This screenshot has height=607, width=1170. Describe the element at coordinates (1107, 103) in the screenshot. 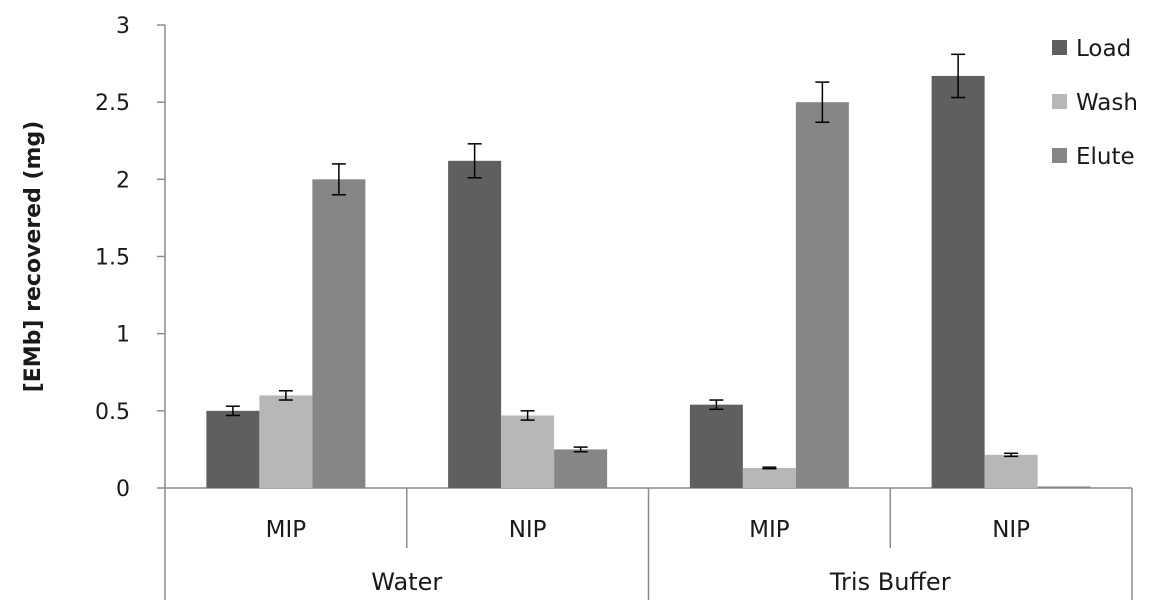

I see `legend-label-wash: Wash` at that location.